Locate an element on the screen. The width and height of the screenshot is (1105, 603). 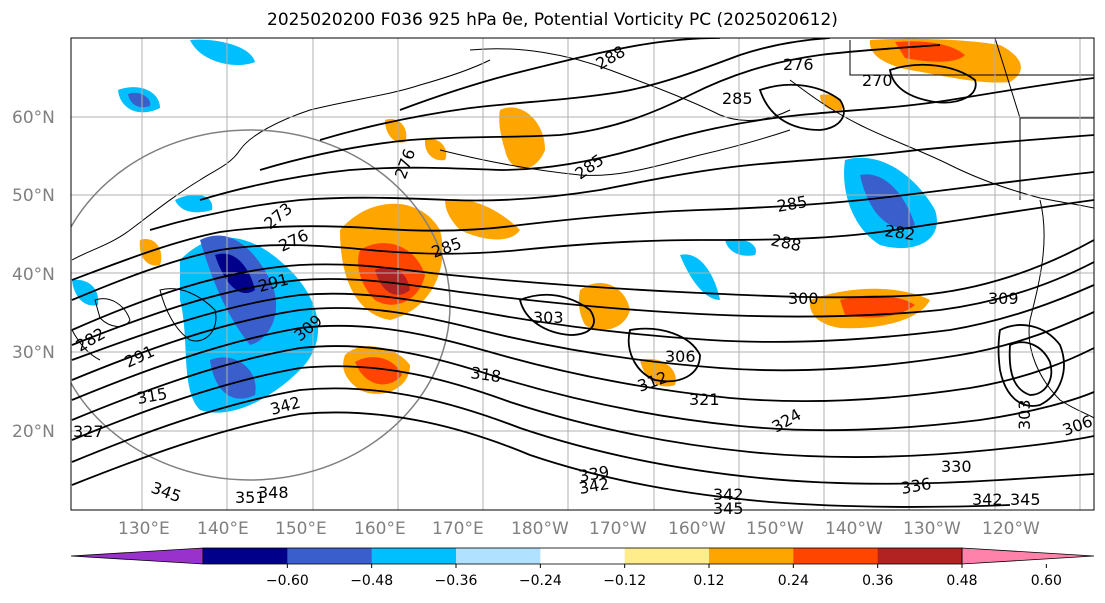
lat-label: 60°N is located at coordinates (33, 118).